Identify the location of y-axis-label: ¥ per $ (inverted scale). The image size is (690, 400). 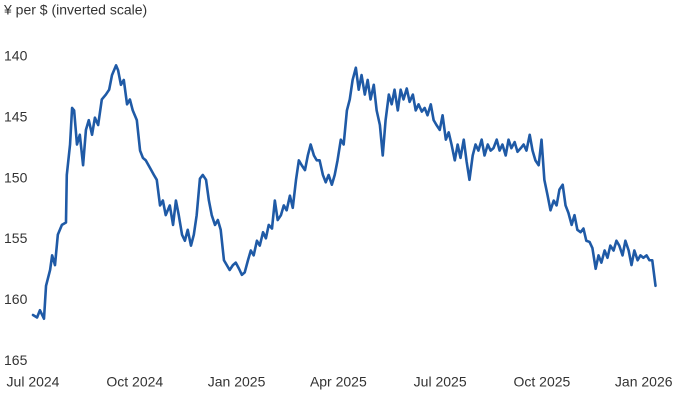
(75, 10).